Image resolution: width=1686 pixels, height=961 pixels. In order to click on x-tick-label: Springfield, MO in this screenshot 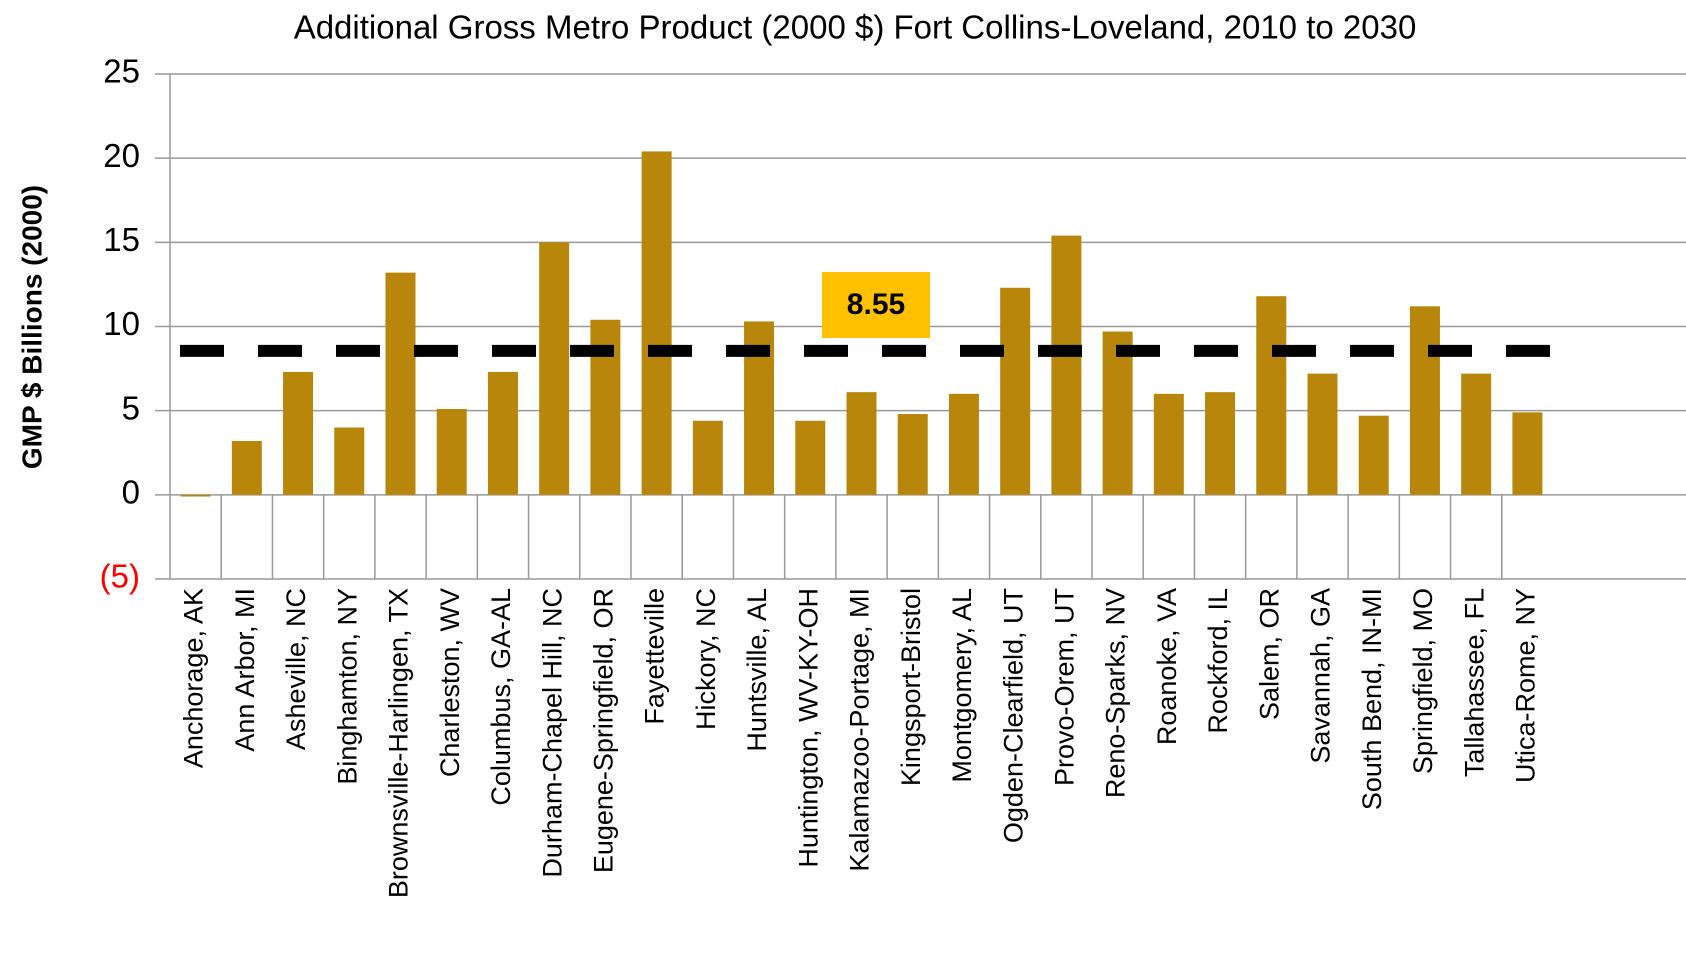, I will do `click(1423, 681)`.